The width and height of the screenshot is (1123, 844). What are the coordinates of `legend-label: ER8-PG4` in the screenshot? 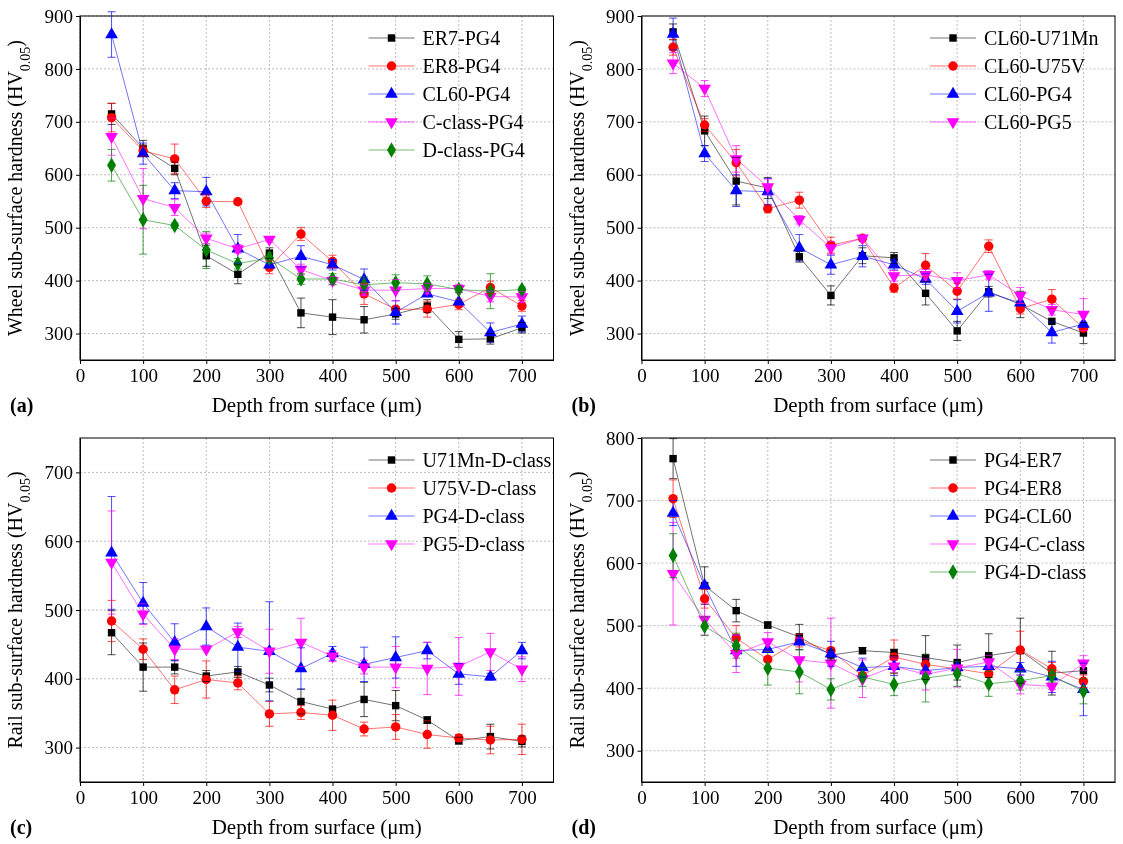 It's located at (461, 66).